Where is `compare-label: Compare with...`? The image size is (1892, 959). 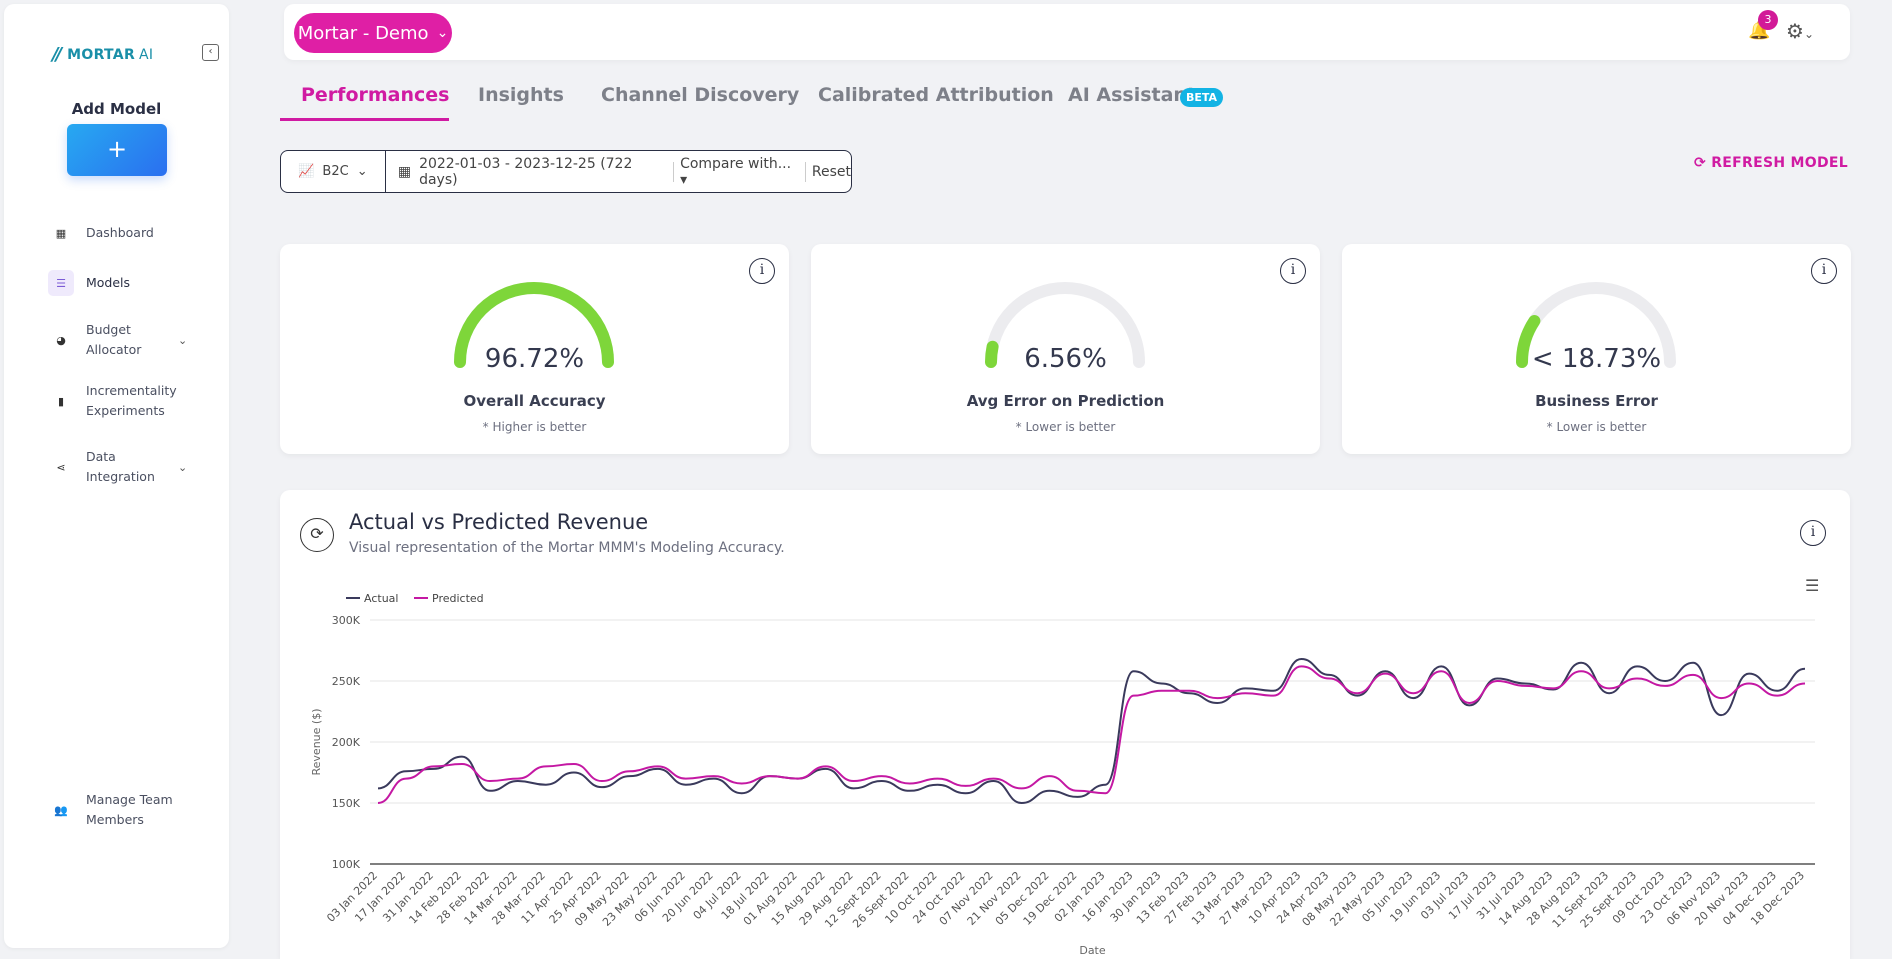 compare-label: Compare with... is located at coordinates (736, 163).